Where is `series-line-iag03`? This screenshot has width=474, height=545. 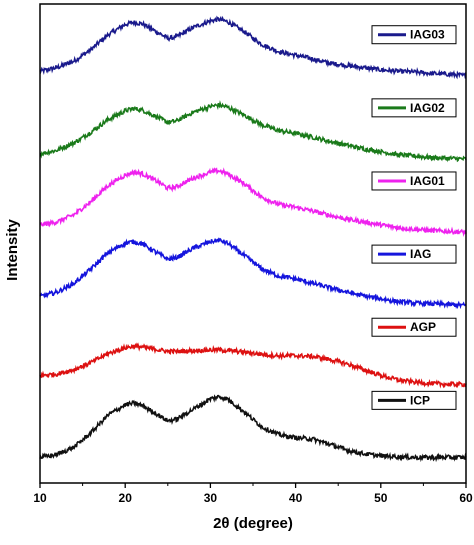 series-line-iag03 is located at coordinates (253, 47).